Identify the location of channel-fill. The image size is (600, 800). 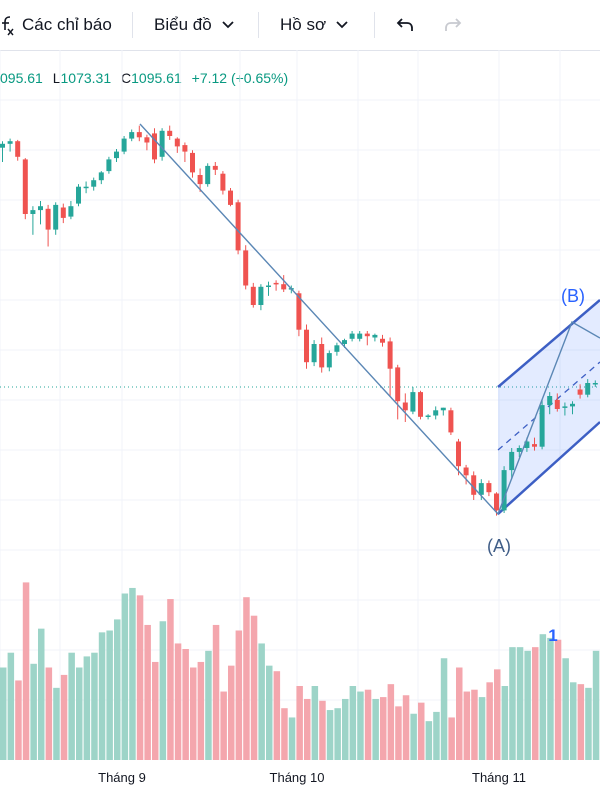
(549, 407).